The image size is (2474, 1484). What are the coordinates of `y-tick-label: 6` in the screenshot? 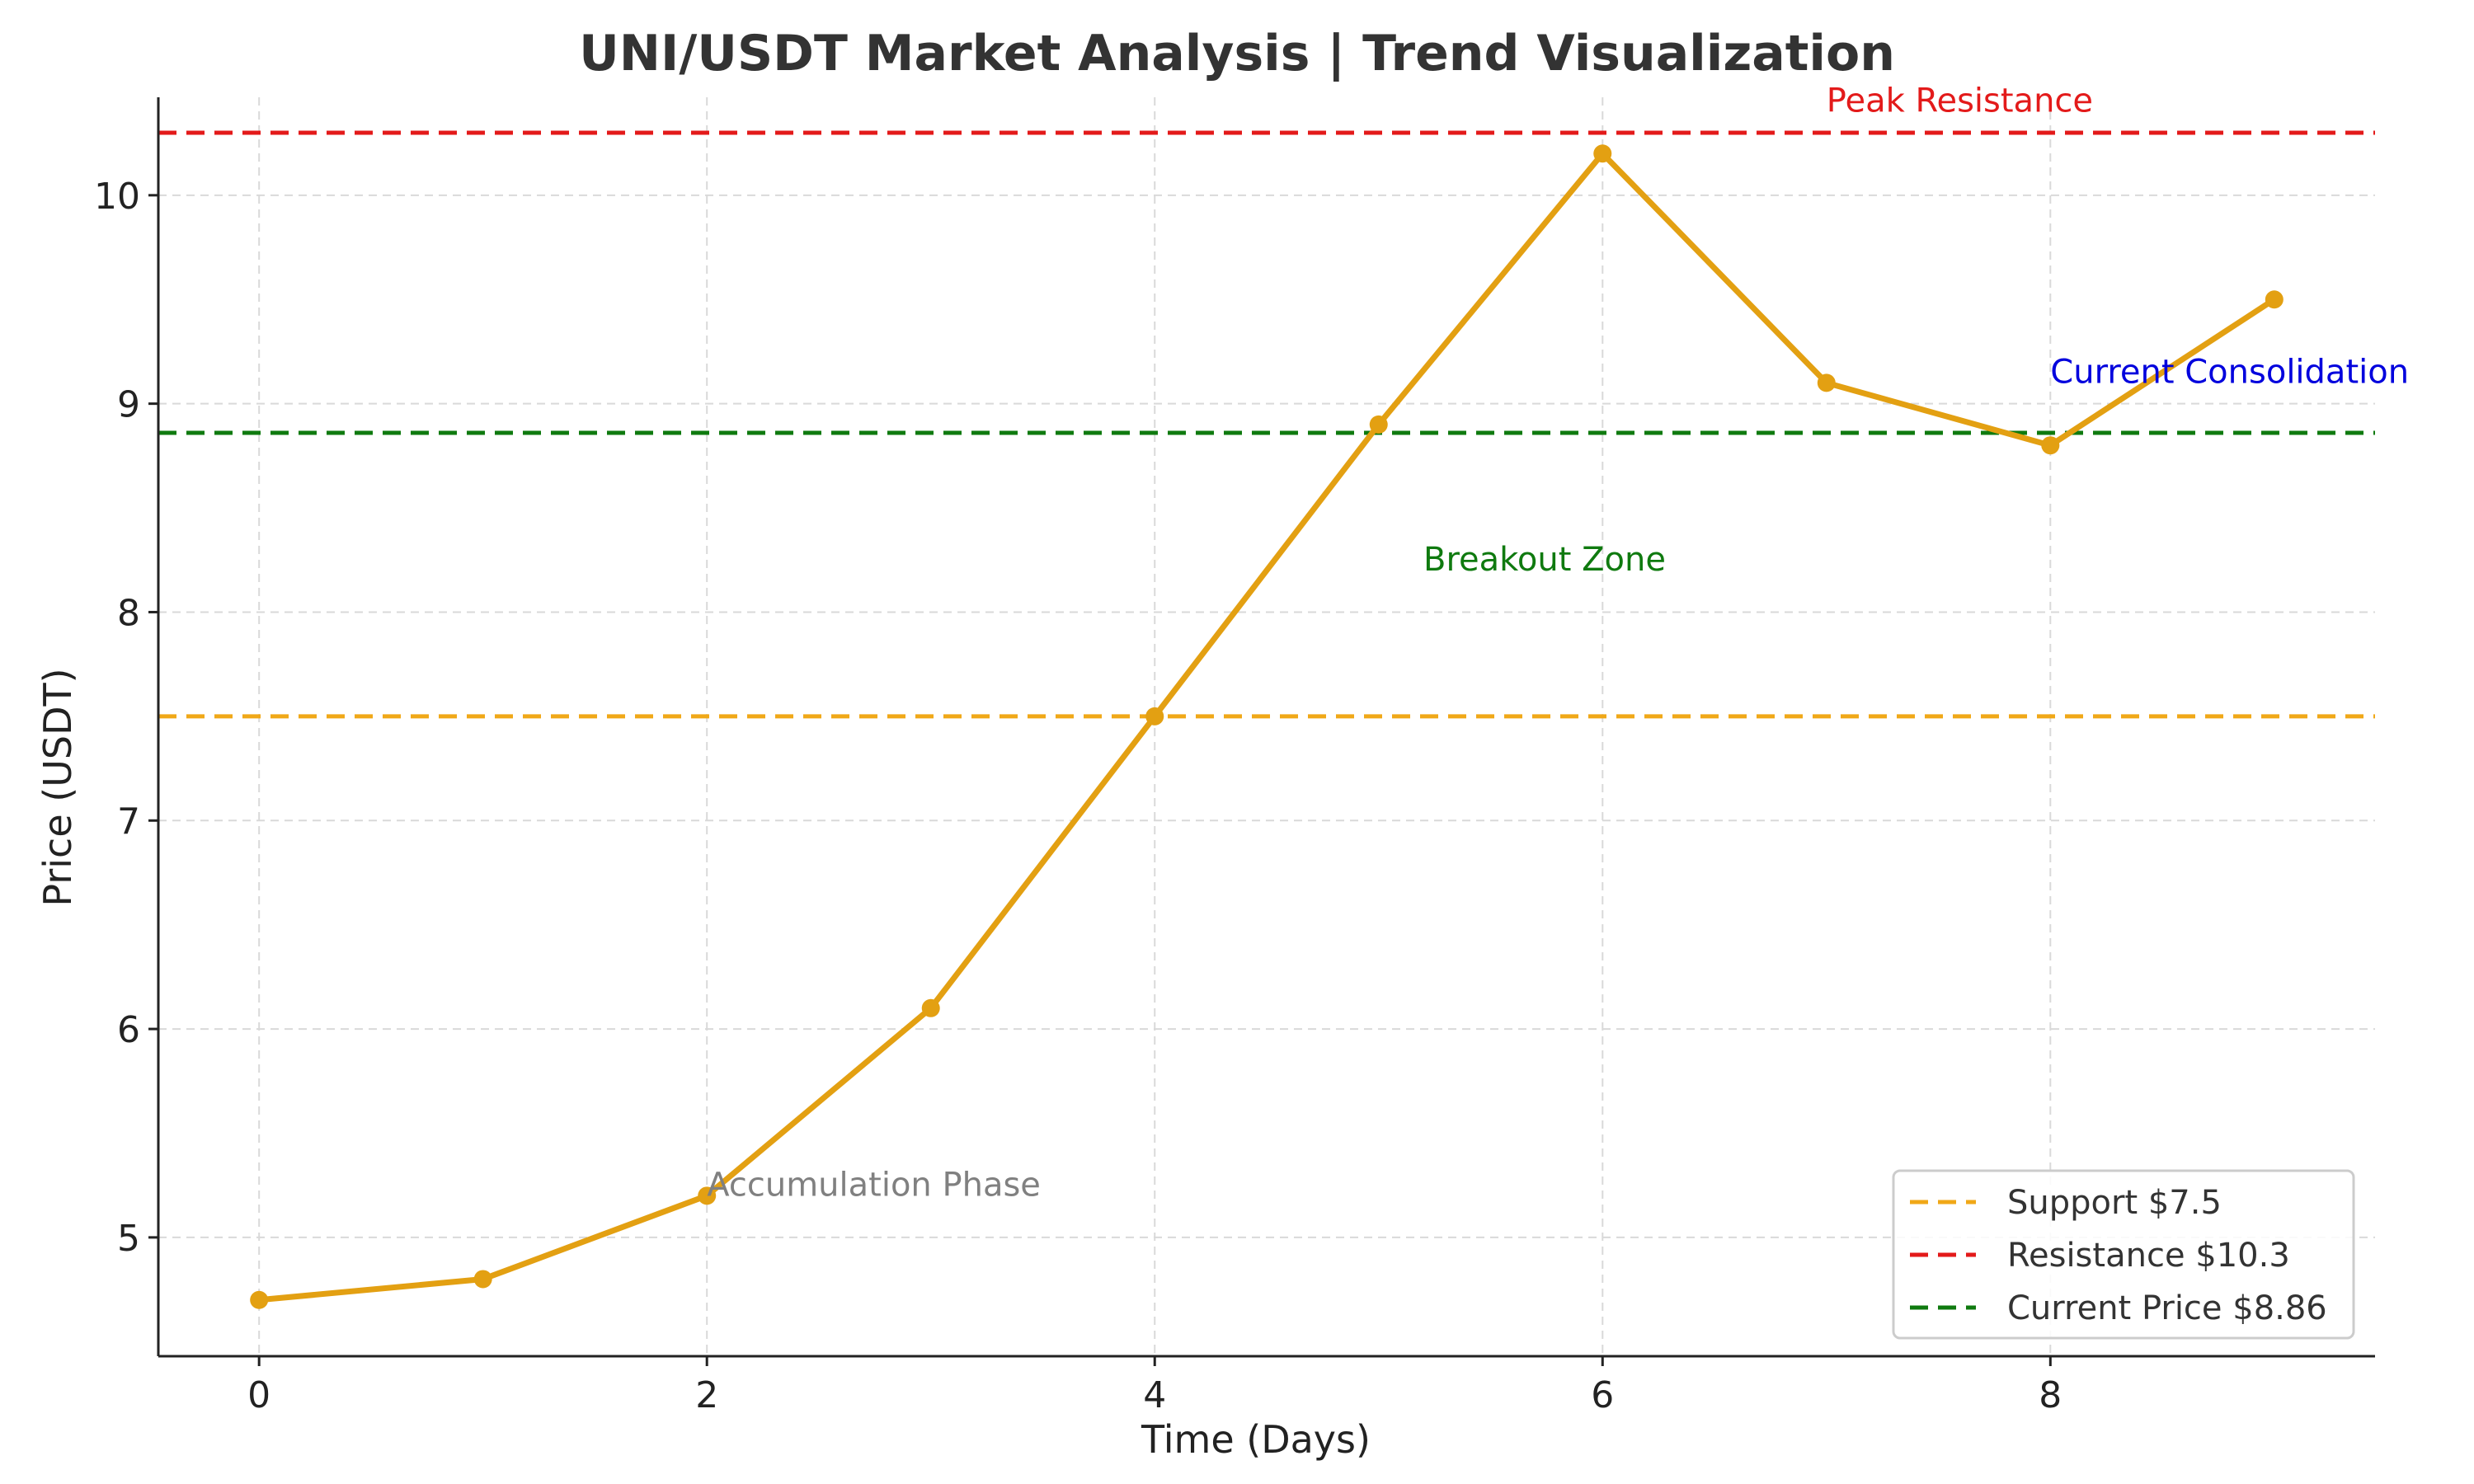 It's located at (128, 1030).